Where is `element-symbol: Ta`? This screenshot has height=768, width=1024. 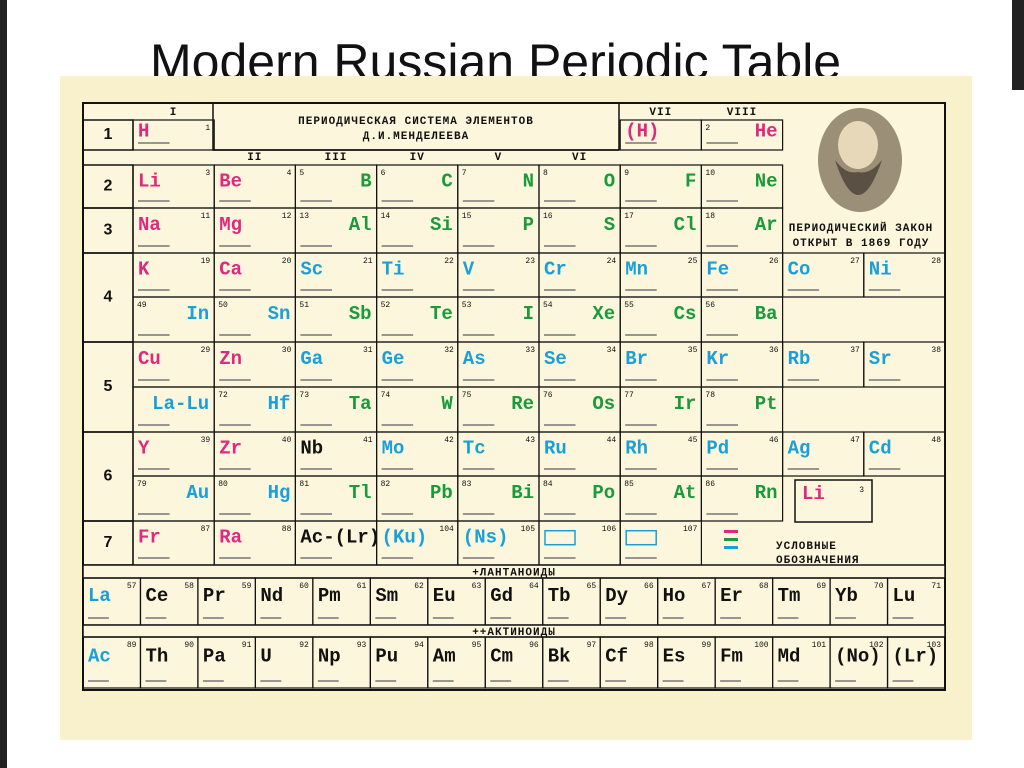 element-symbol: Ta is located at coordinates (360, 404).